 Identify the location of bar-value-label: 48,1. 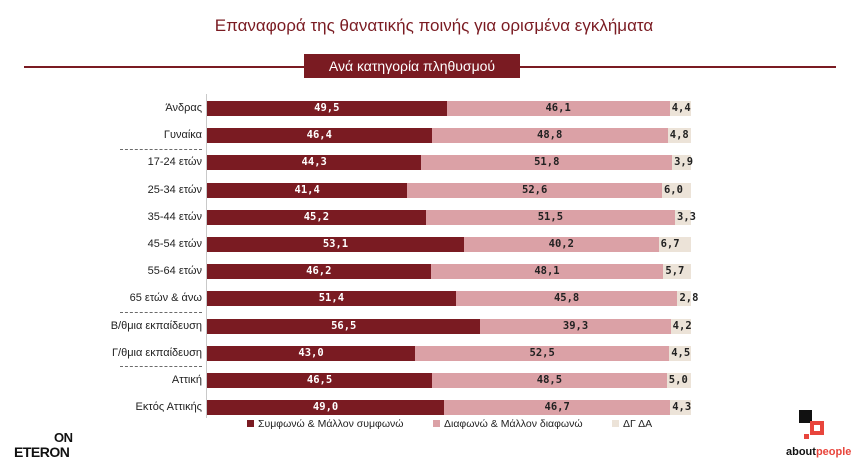
(547, 271).